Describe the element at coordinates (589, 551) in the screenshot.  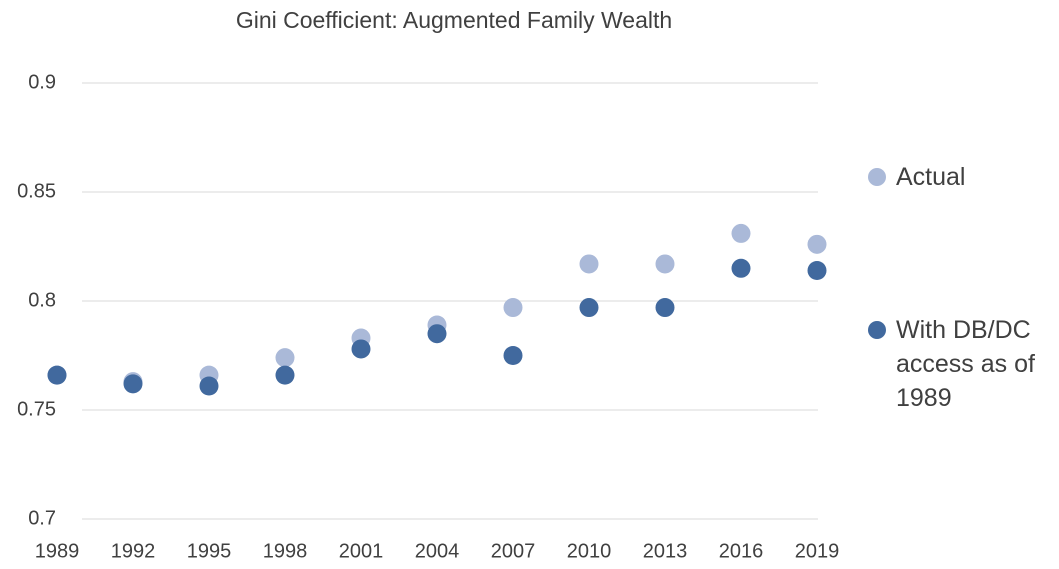
I see `x-tick-label: 2010` at that location.